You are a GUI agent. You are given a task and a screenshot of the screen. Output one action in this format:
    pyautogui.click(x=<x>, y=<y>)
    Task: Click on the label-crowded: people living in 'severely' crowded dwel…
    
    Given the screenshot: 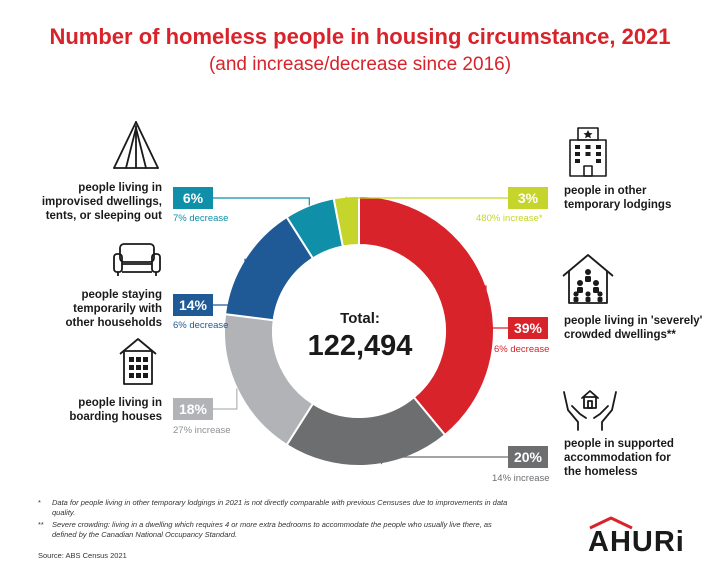 What is the action you would take?
    pyautogui.click(x=633, y=328)
    